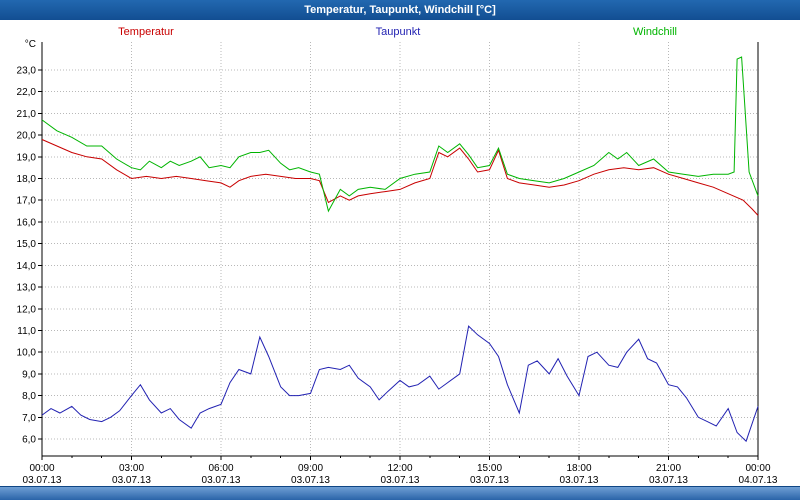 This screenshot has height=500, width=800. Describe the element at coordinates (27, 266) in the screenshot. I see `svg-text: 14,0` at that location.